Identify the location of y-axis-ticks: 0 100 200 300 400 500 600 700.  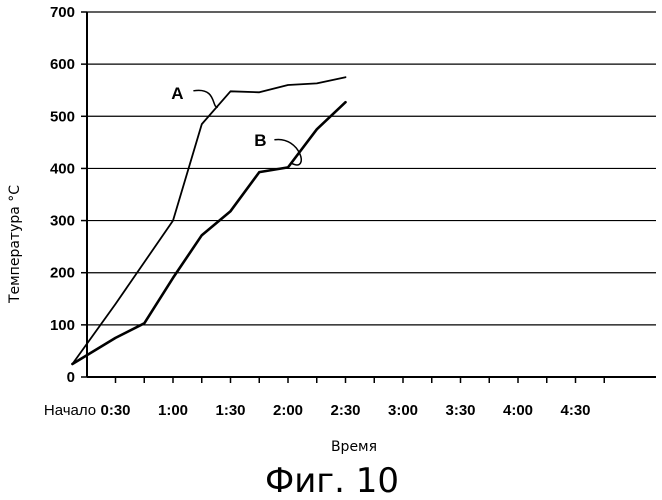
(68, 195).